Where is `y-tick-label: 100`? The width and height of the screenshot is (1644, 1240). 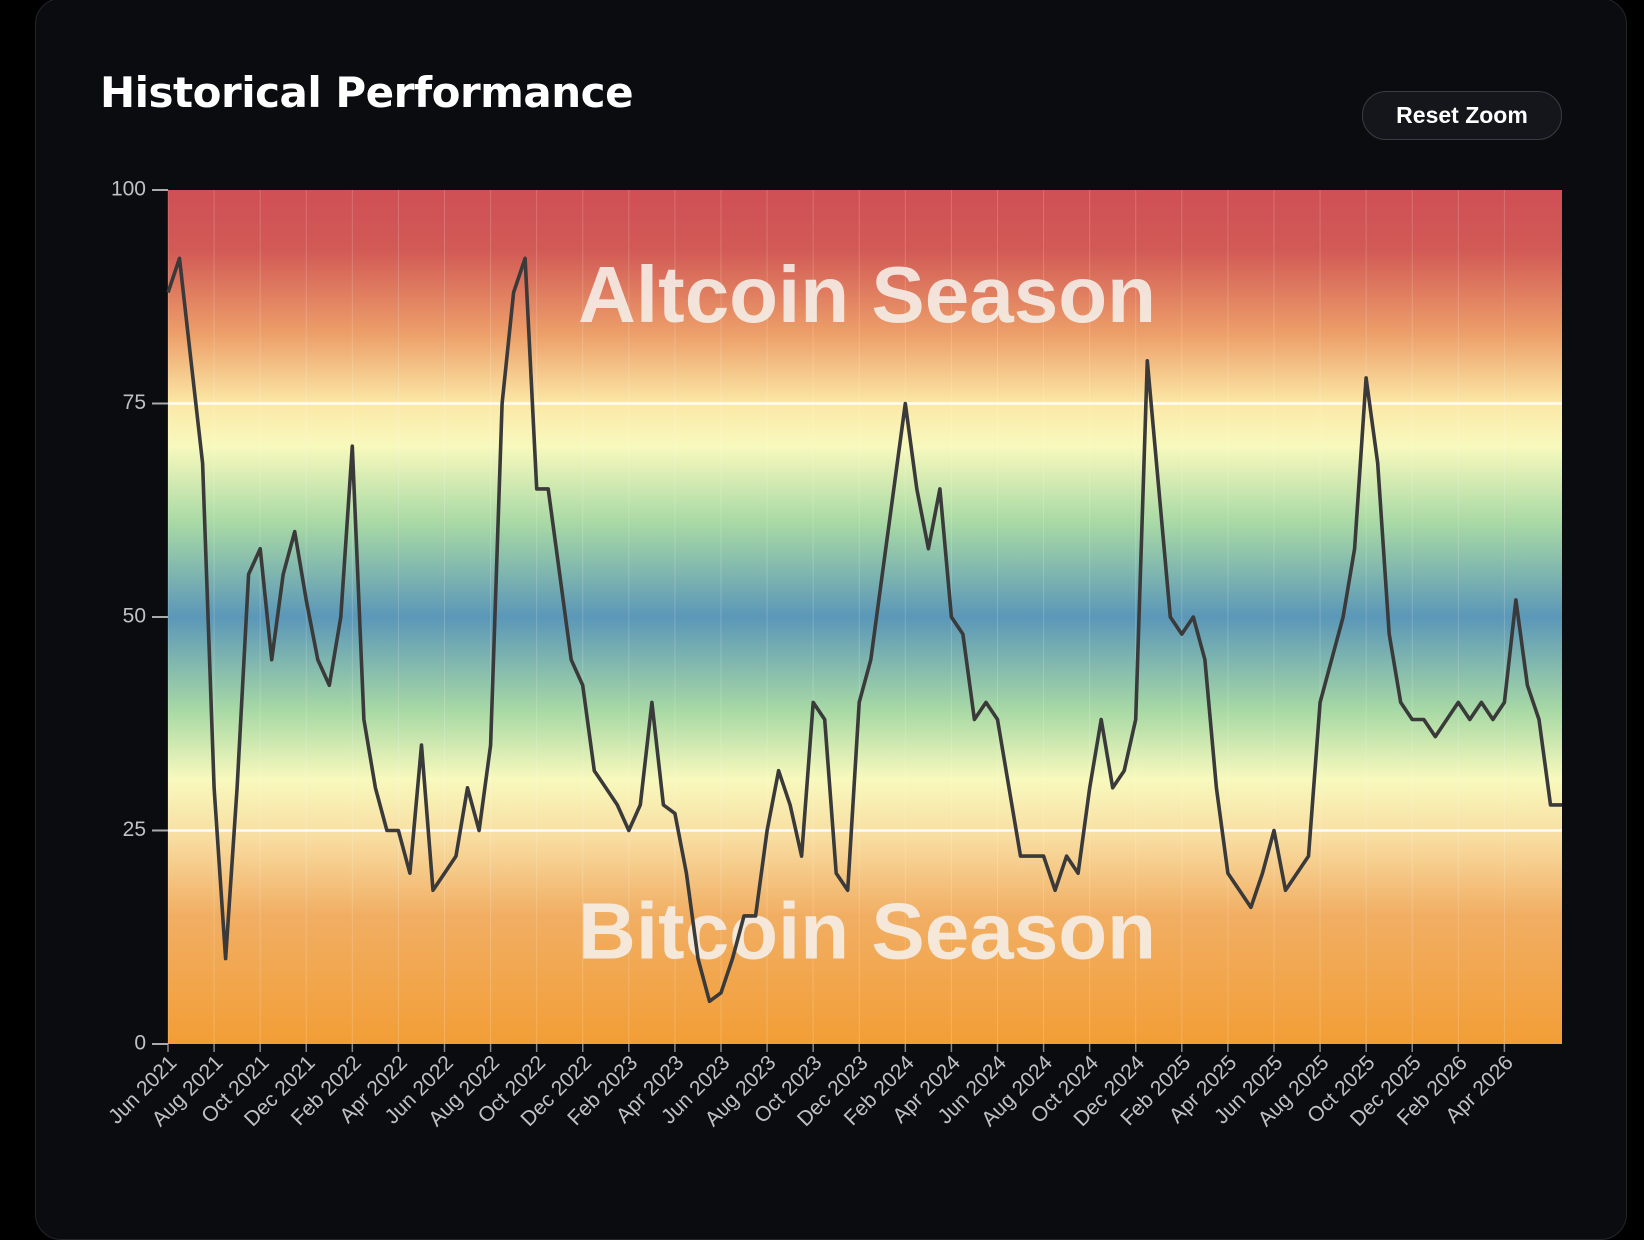
y-tick-label: 100 is located at coordinates (128, 189).